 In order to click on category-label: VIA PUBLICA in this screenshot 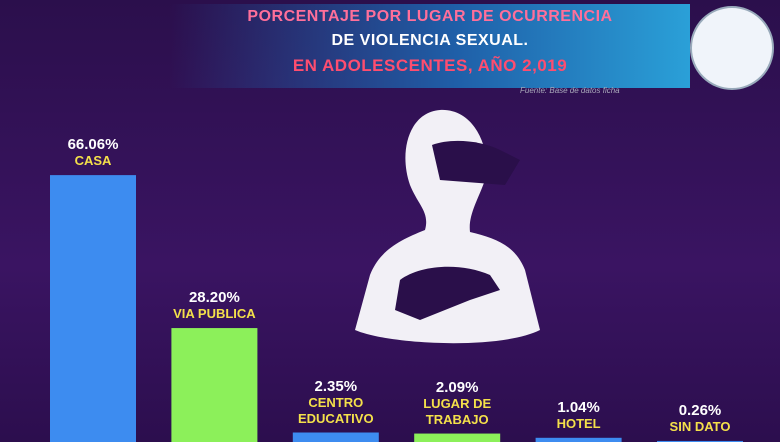, I will do `click(214, 314)`.